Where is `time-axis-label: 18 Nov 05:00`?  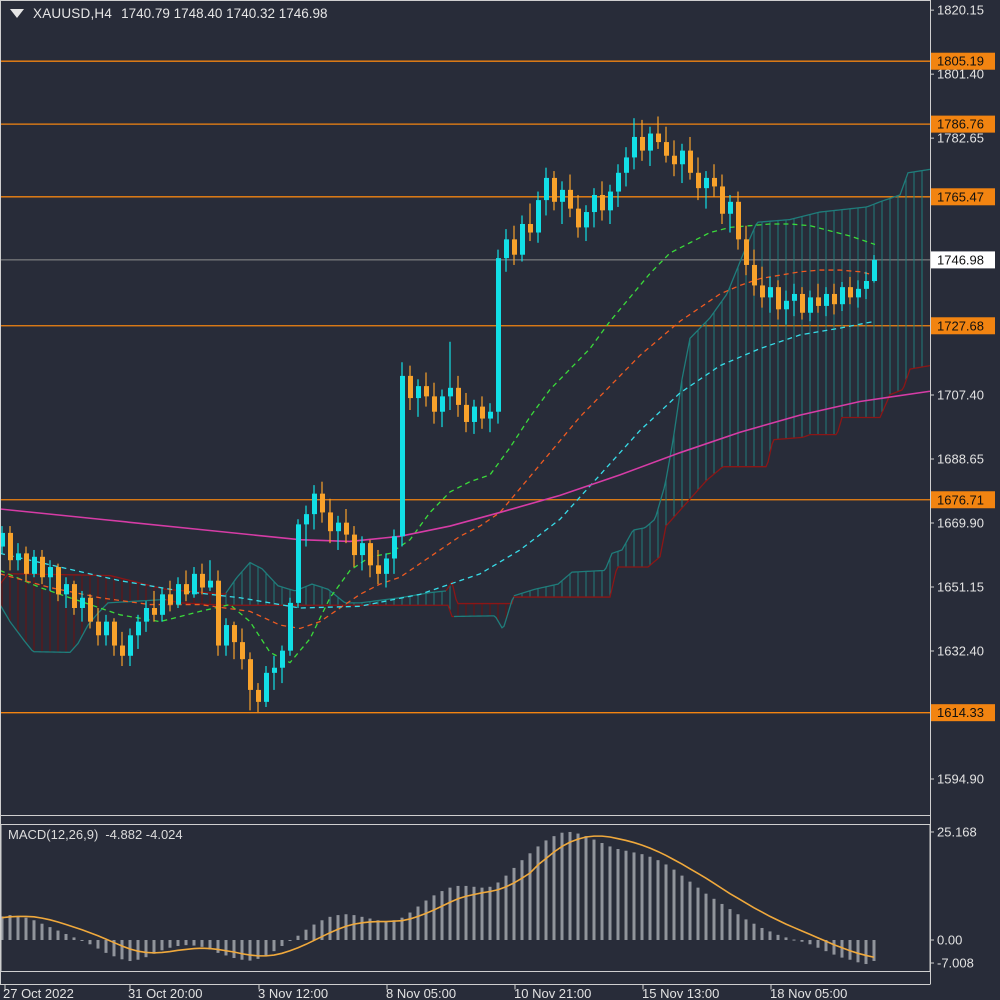
time-axis-label: 18 Nov 05:00 is located at coordinates (808, 993).